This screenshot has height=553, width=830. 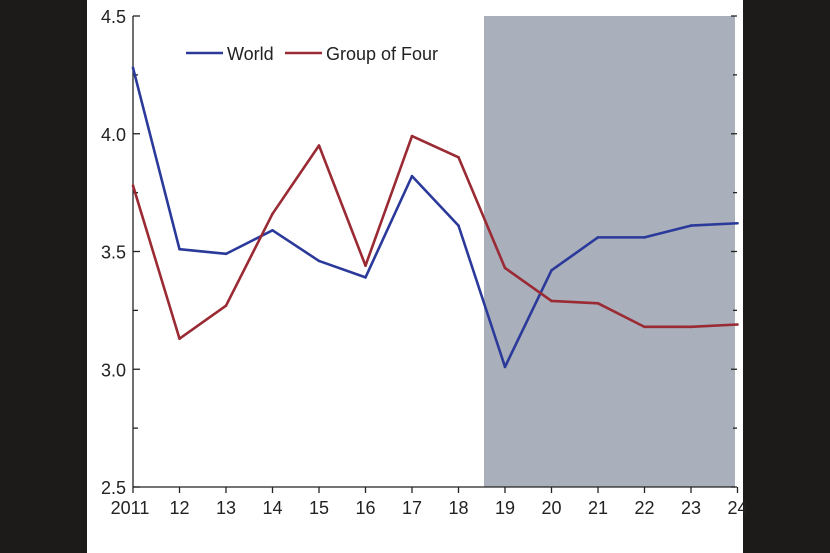 What do you see at coordinates (113, 370) in the screenshot?
I see `y-tick-label: 3.0` at bounding box center [113, 370].